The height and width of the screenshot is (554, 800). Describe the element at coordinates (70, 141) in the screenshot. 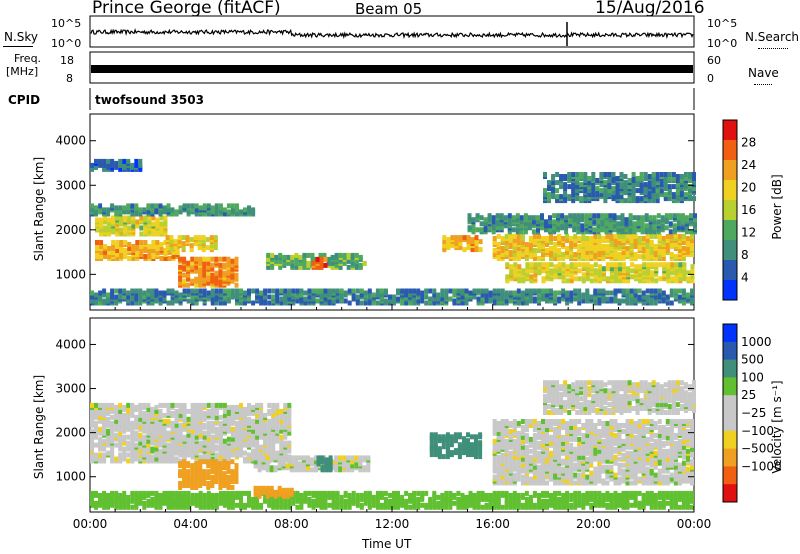

I see `power-ytick-label: 4000` at that location.